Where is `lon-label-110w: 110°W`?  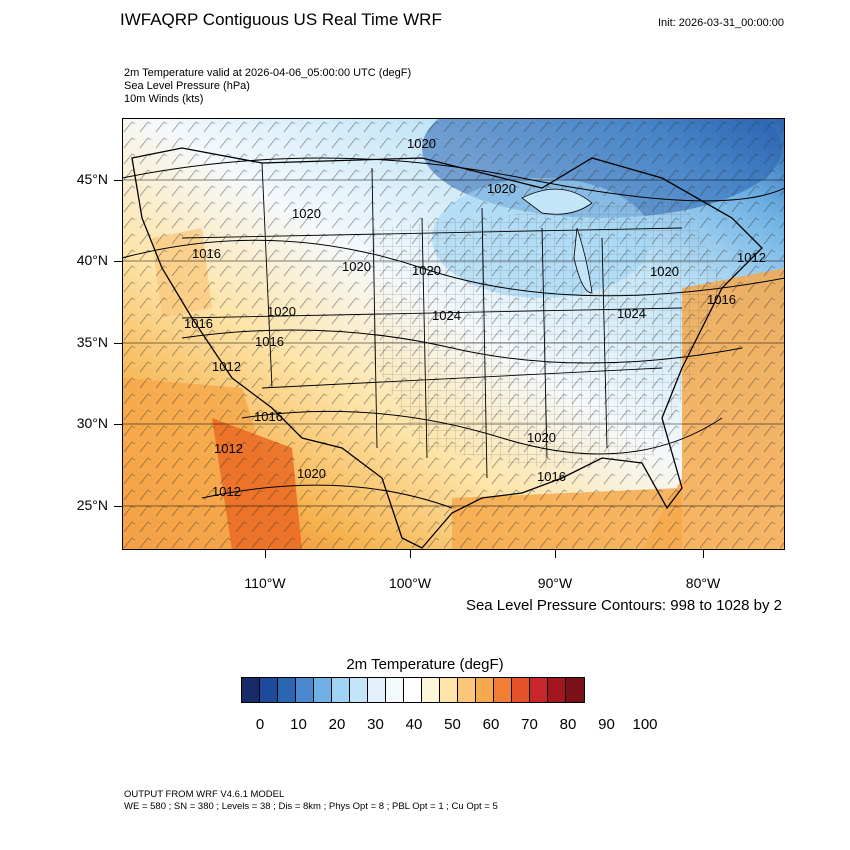 lon-label-110w: 110°W is located at coordinates (265, 583).